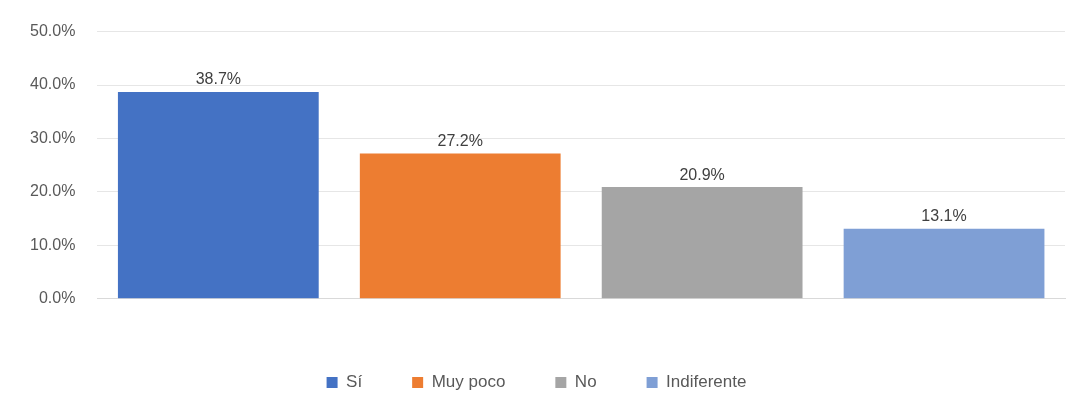 This screenshot has width=1069, height=401. What do you see at coordinates (944, 216) in the screenshot?
I see `data-label: 13.1%` at bounding box center [944, 216].